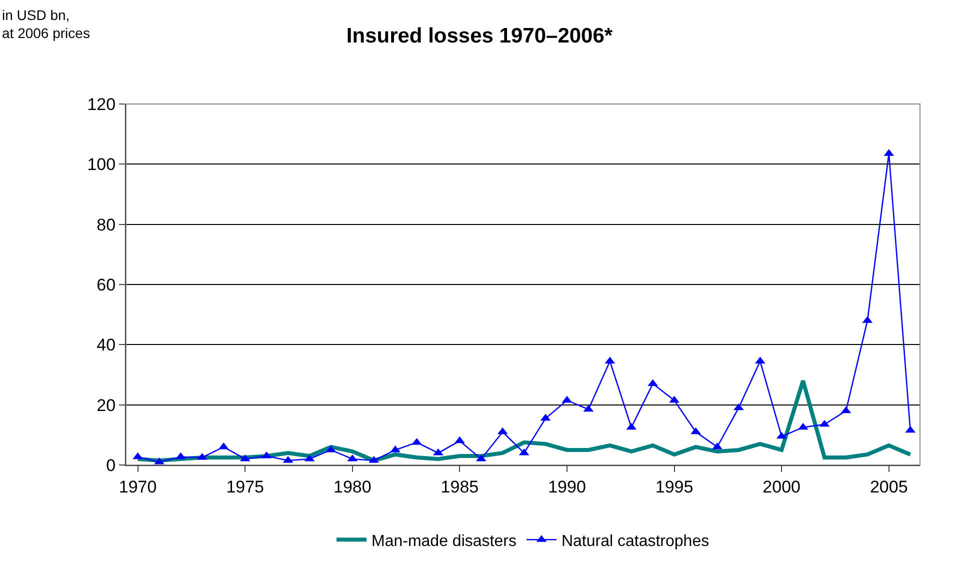 The width and height of the screenshot is (959, 573). What do you see at coordinates (137, 486) in the screenshot?
I see `x-tick-label: 1970` at bounding box center [137, 486].